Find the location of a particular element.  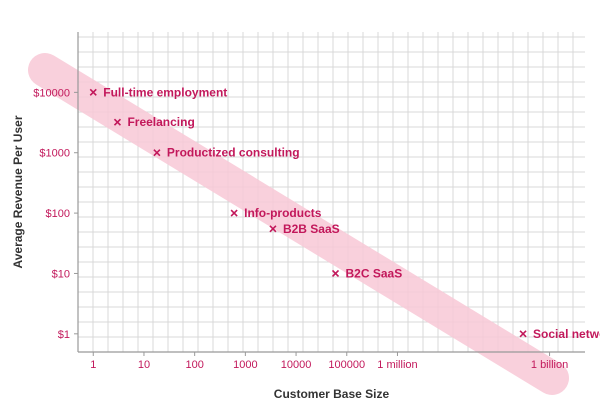

y-axis-title: Average Revenue Per User is located at coordinates (18, 191).